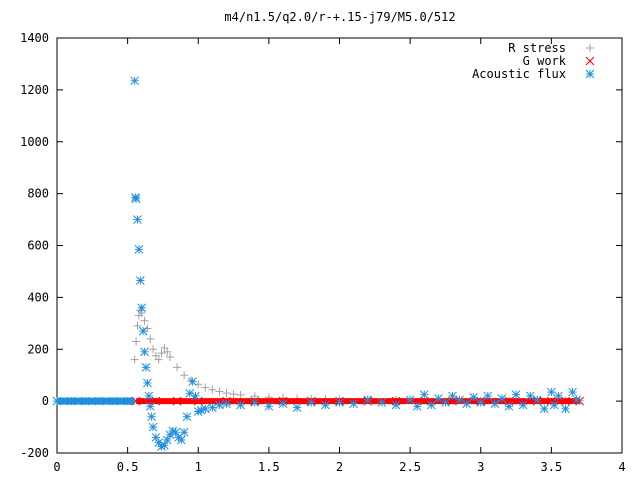  What do you see at coordinates (34, 453) in the screenshot?
I see `y-tick-label: -200` at bounding box center [34, 453].